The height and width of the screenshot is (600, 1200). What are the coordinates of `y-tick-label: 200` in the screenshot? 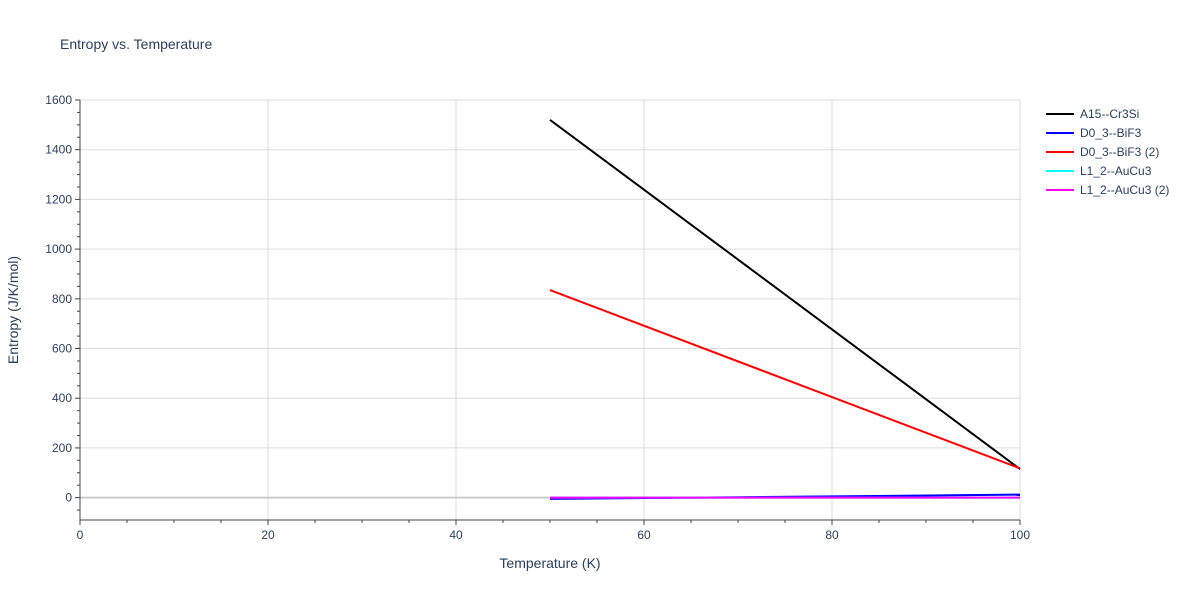 It's located at (62, 448).